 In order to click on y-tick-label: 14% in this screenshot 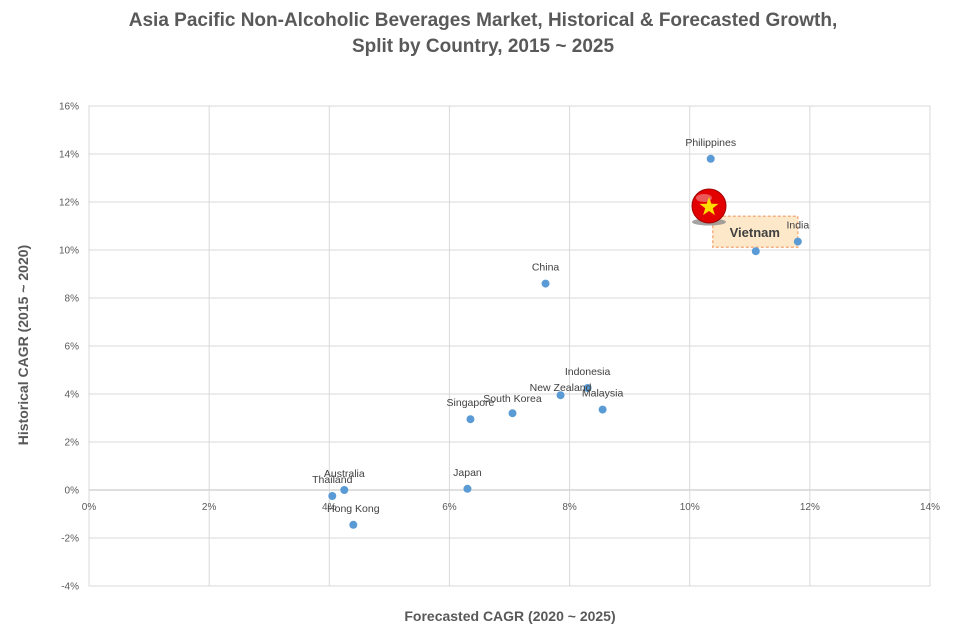, I will do `click(69, 155)`.